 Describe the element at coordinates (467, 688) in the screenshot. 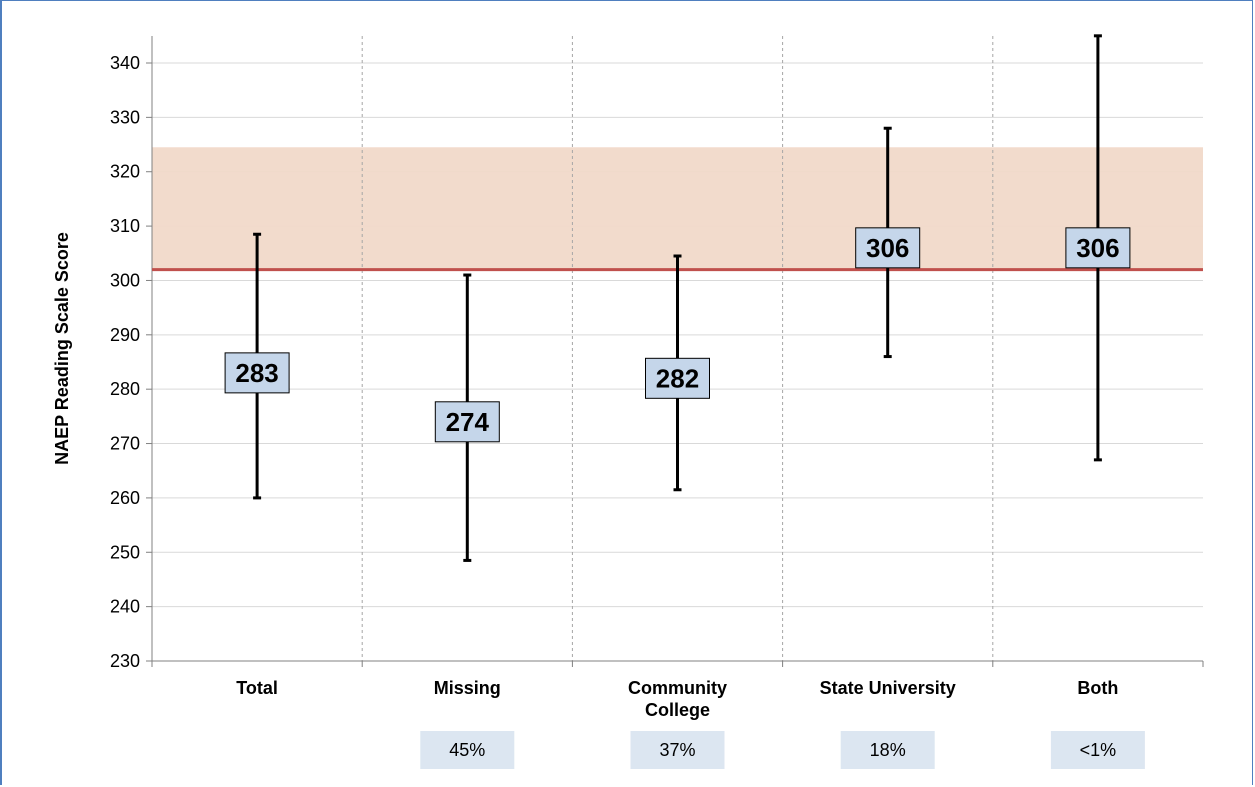

I see `category-label: Missing` at that location.